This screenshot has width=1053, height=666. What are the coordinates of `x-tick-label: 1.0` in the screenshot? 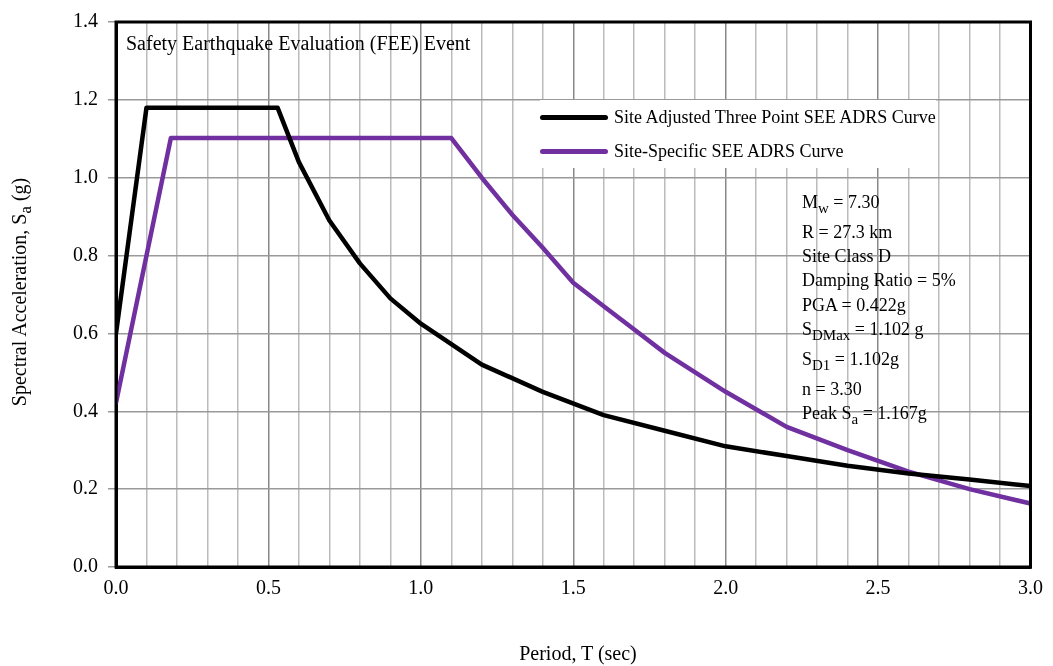 It's located at (421, 587).